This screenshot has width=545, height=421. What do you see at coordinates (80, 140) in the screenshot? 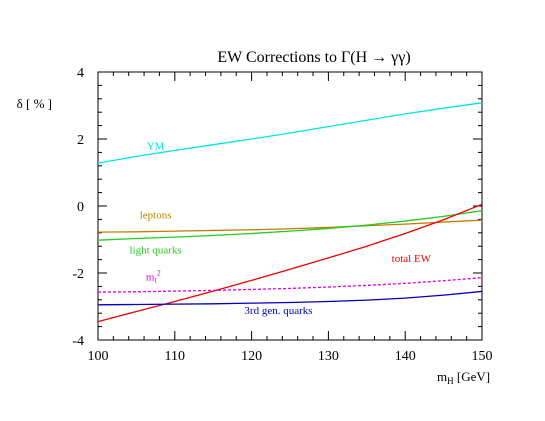
I see `y-tick-label: 2` at bounding box center [80, 140].